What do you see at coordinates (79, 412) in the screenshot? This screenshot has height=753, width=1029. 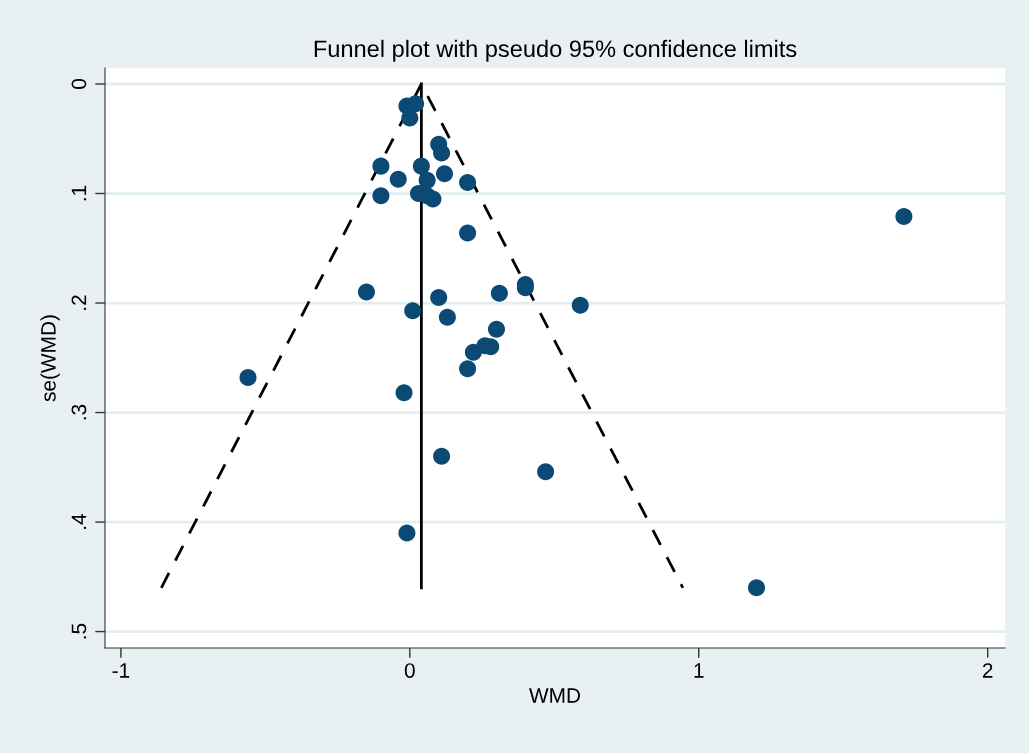 I see `y-tick-label: .3` at bounding box center [79, 412].